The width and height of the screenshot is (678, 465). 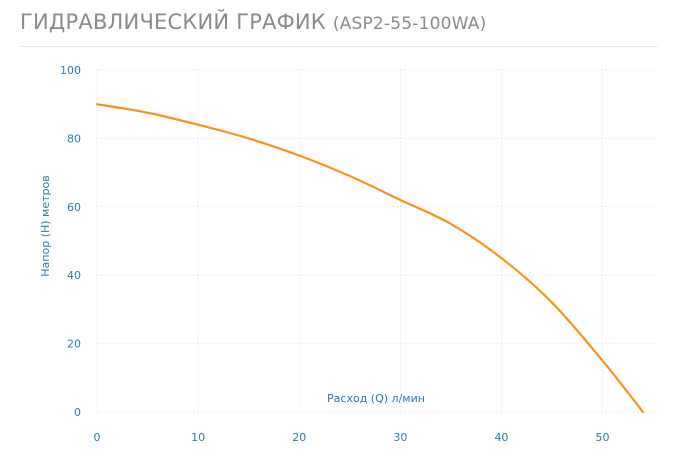 I want to click on x-tick-label: 20, so click(x=299, y=437).